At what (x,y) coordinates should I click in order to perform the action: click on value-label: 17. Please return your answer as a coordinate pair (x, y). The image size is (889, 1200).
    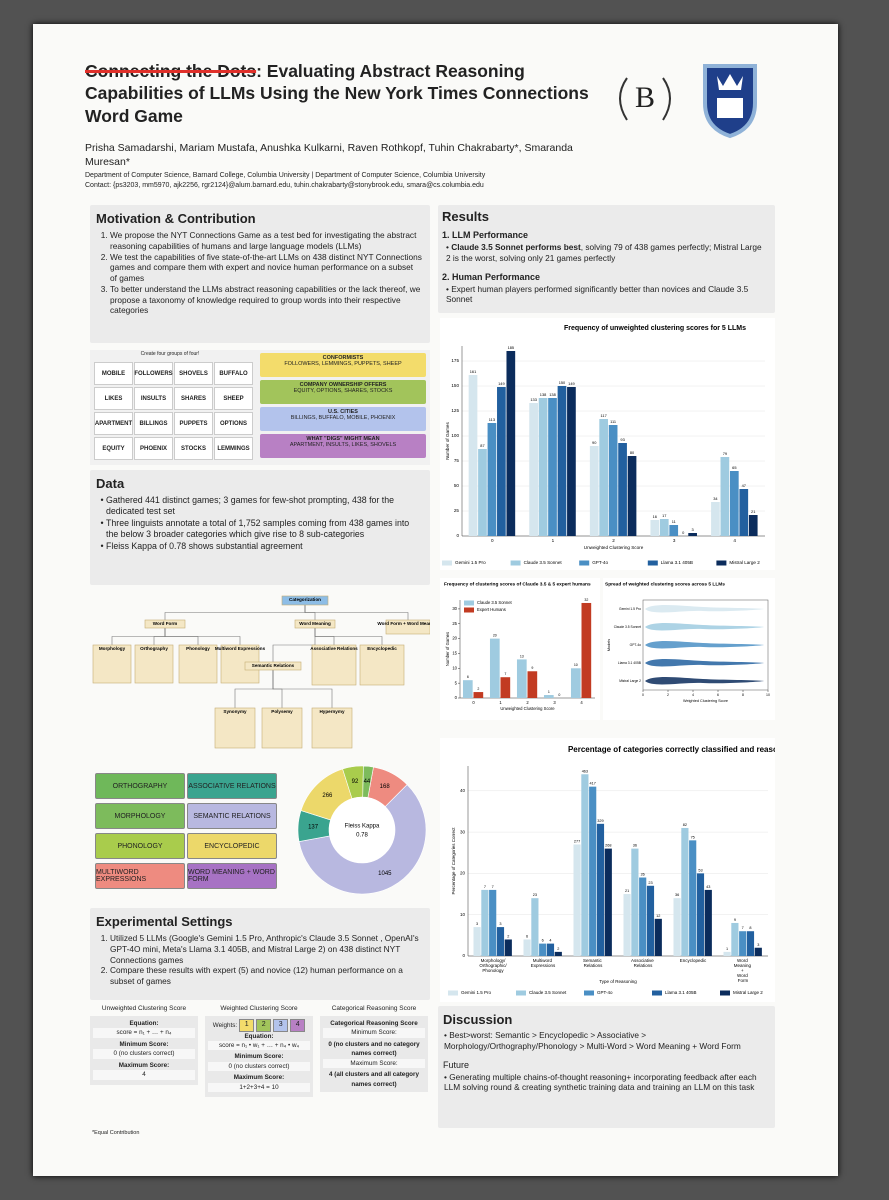
    Looking at the image, I should click on (664, 515).